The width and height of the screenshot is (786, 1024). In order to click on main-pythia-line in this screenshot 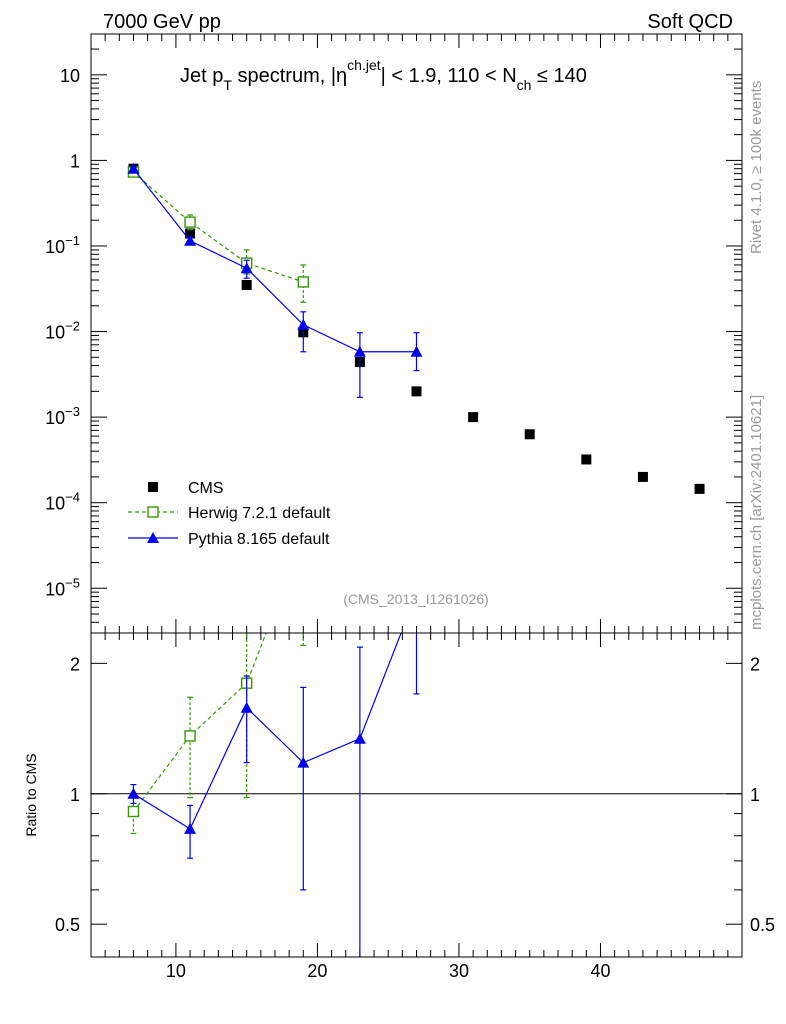, I will do `click(274, 260)`.